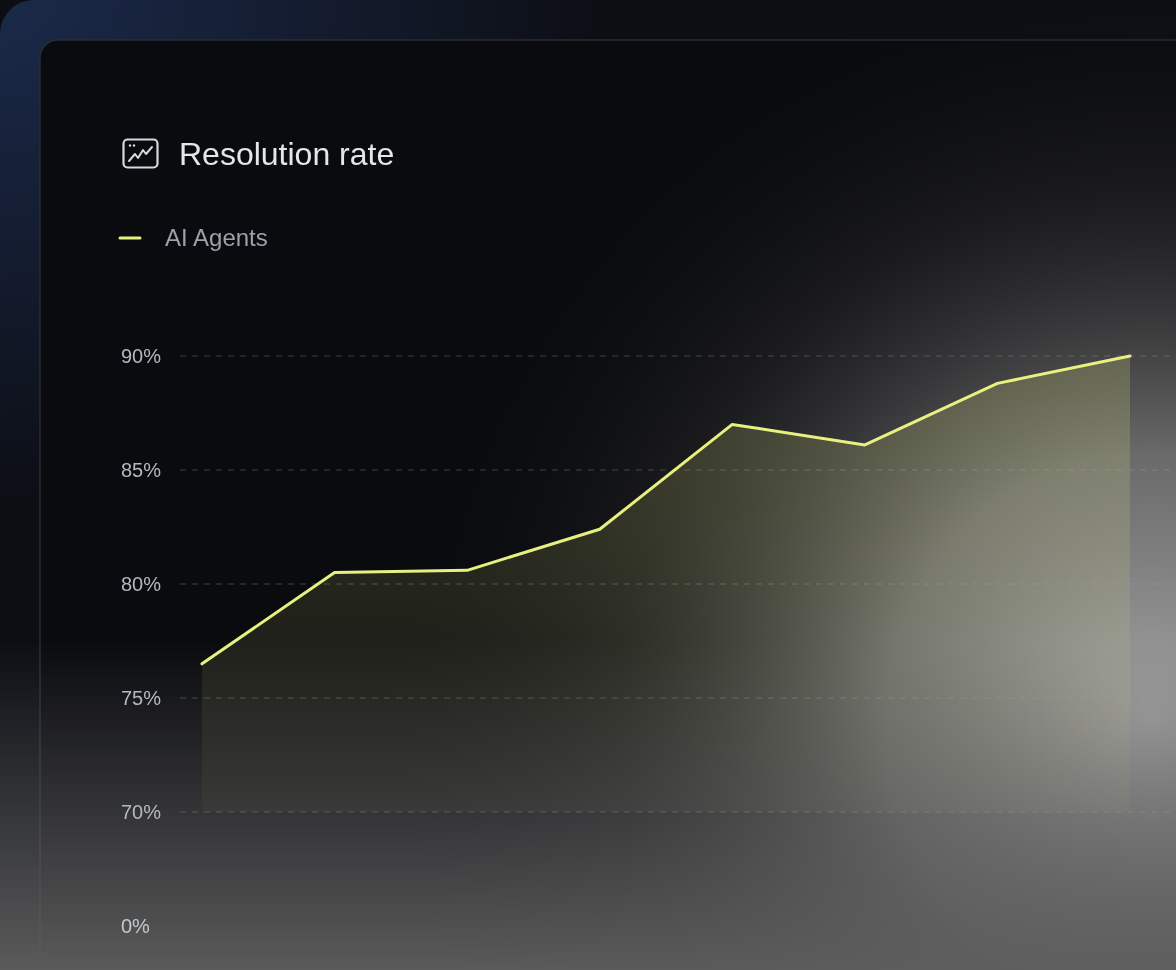  What do you see at coordinates (136, 926) in the screenshot?
I see `text: 0%` at bounding box center [136, 926].